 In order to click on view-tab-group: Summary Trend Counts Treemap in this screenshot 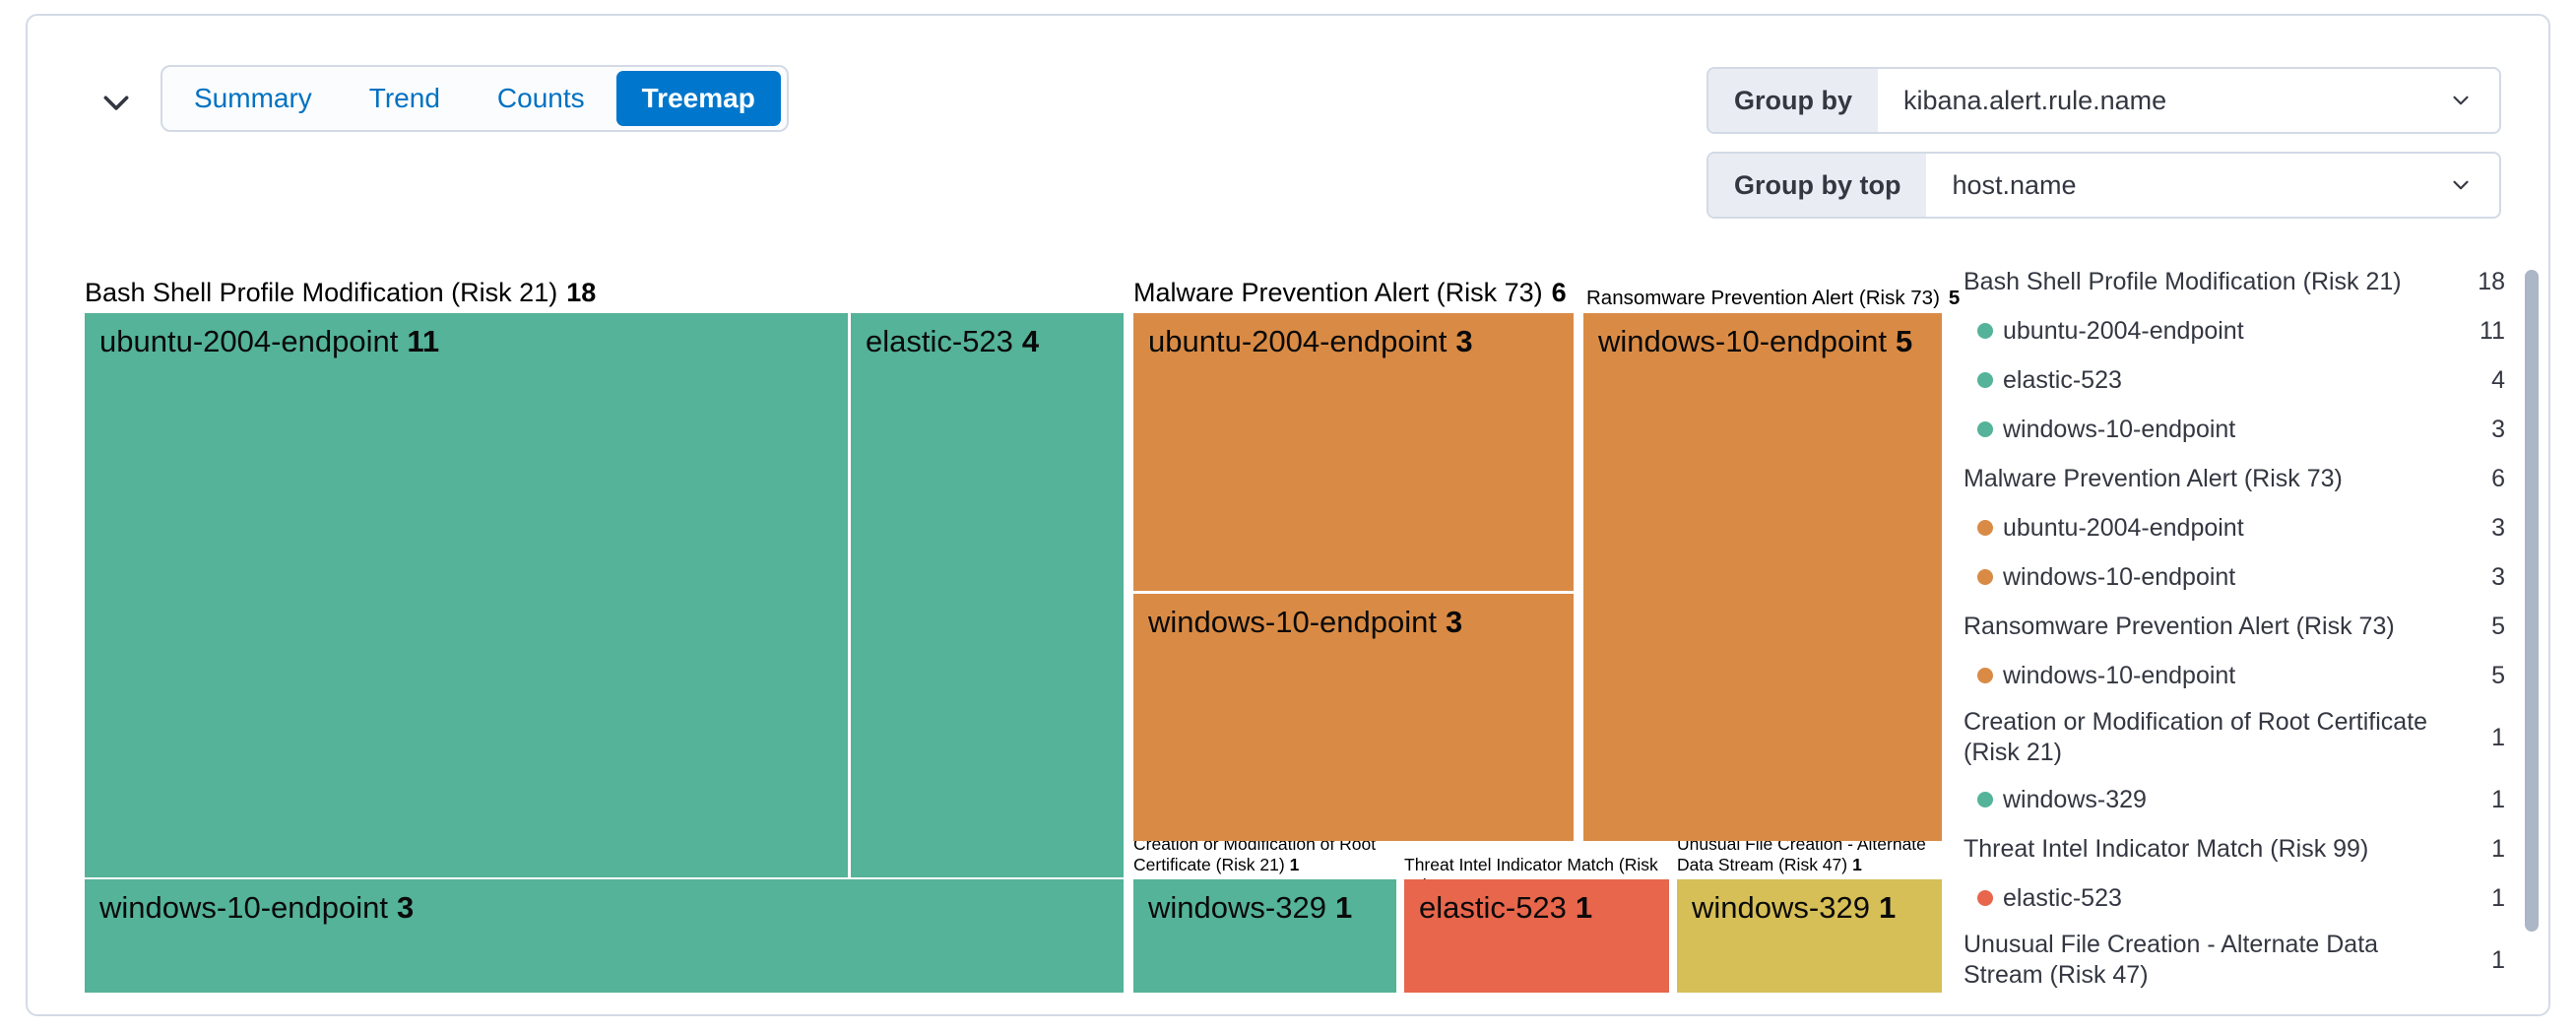, I will do `click(475, 98)`.